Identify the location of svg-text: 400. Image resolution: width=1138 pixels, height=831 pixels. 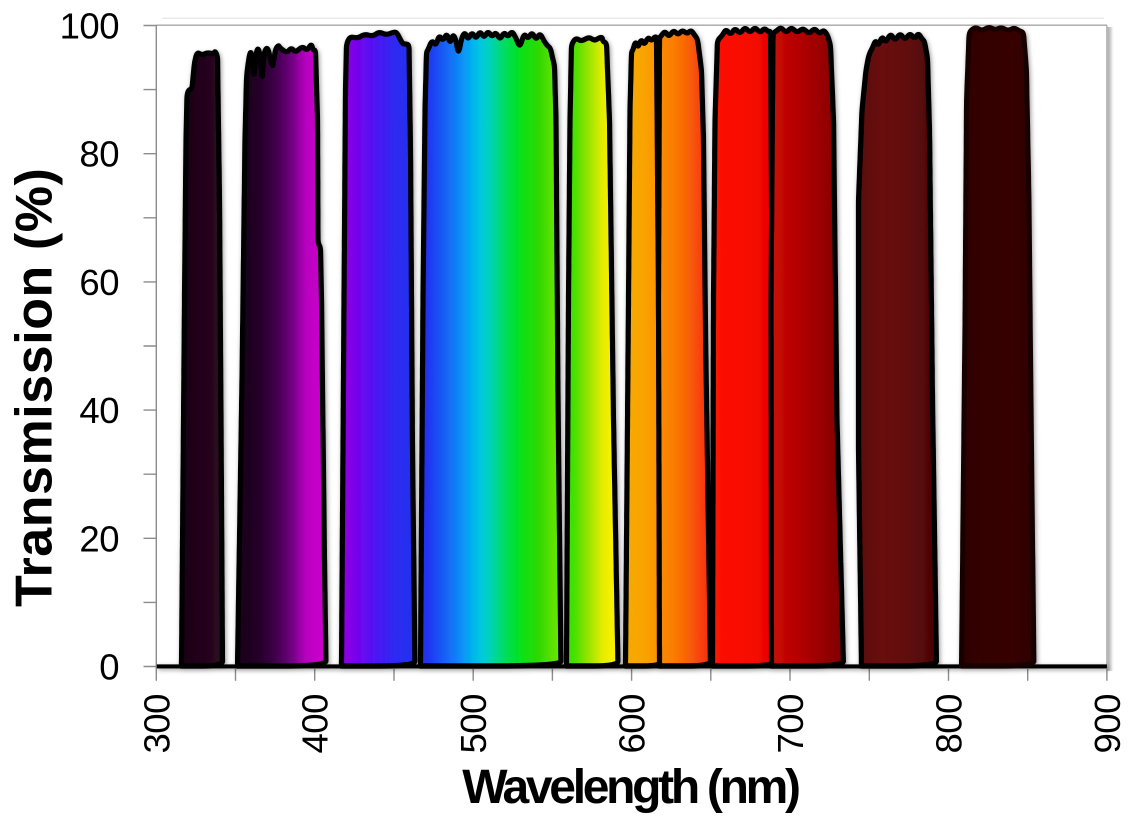
(315, 723).